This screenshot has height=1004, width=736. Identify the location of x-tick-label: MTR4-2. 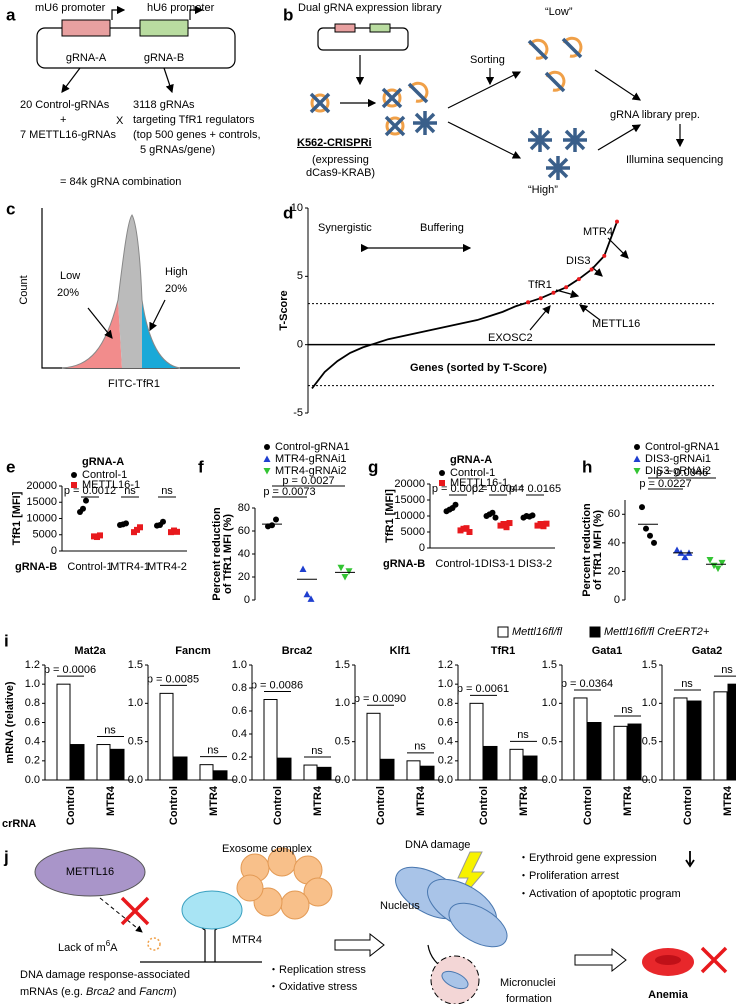
(167, 567).